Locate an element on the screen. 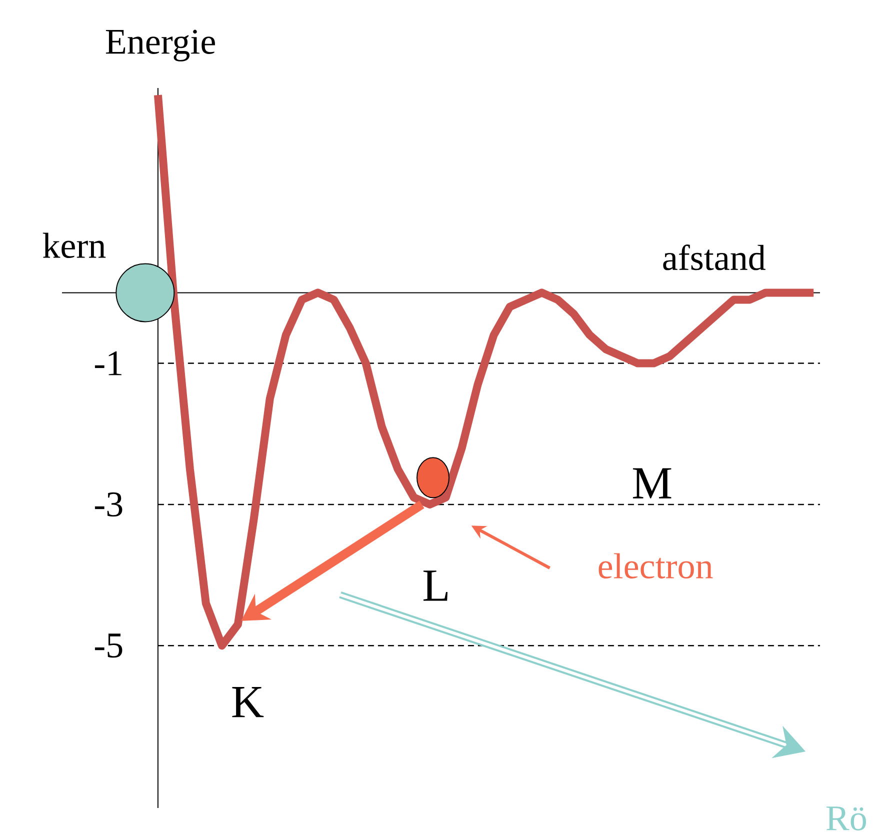 The image size is (874, 832). annotation: L is located at coordinates (435, 585).